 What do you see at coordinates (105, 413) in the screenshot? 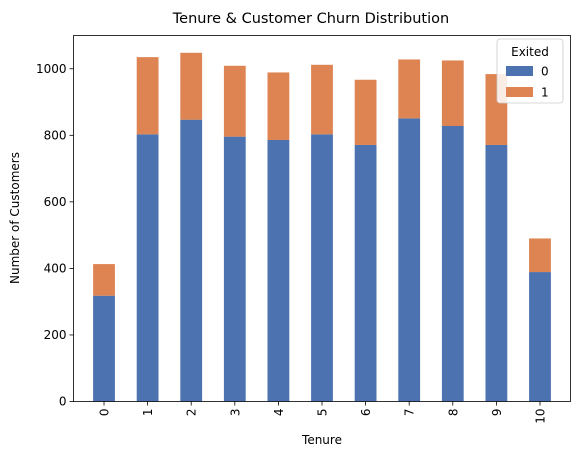
I see `x-tick-label: 0` at bounding box center [105, 413].